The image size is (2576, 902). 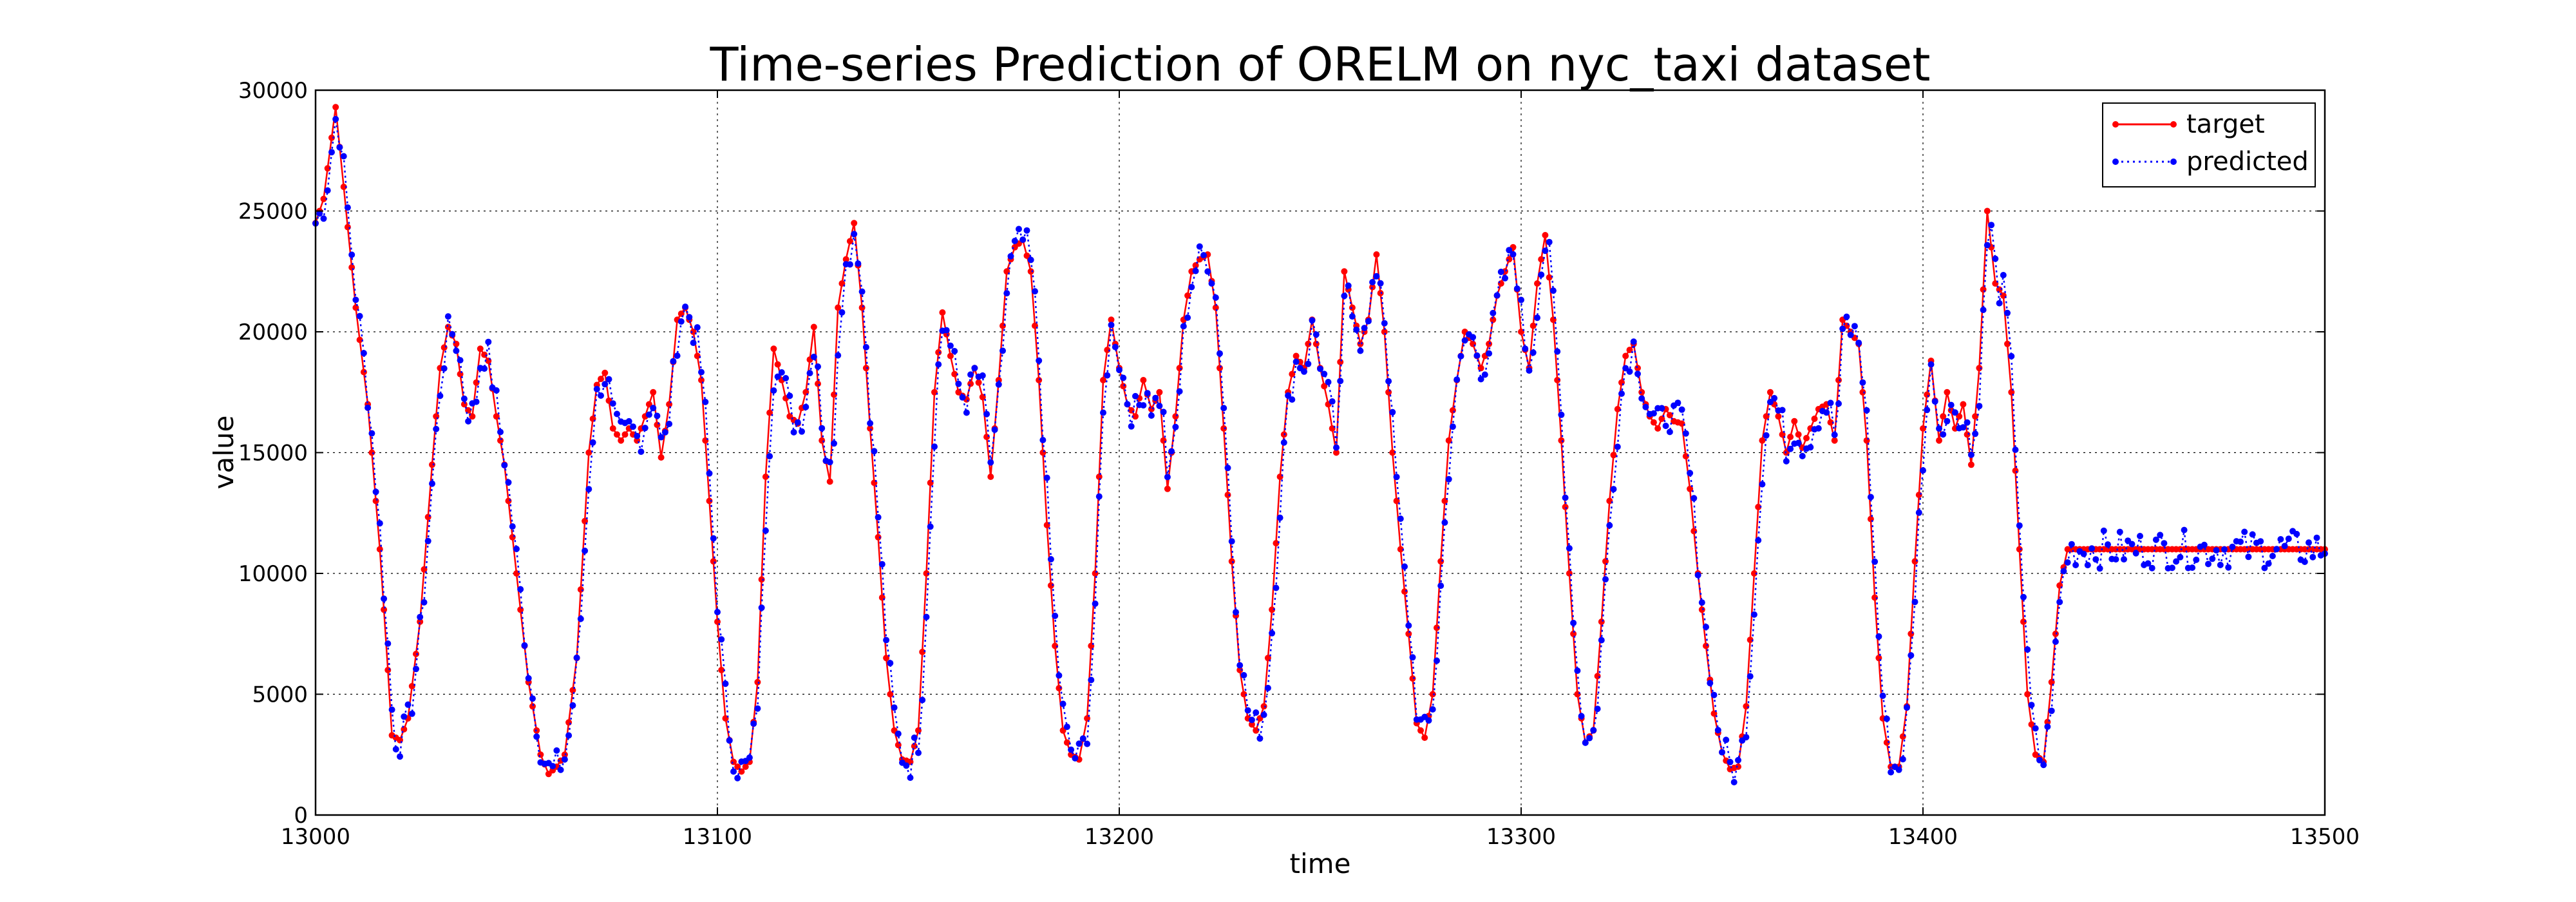 I want to click on x-tick-label: 13200, so click(x=1119, y=837).